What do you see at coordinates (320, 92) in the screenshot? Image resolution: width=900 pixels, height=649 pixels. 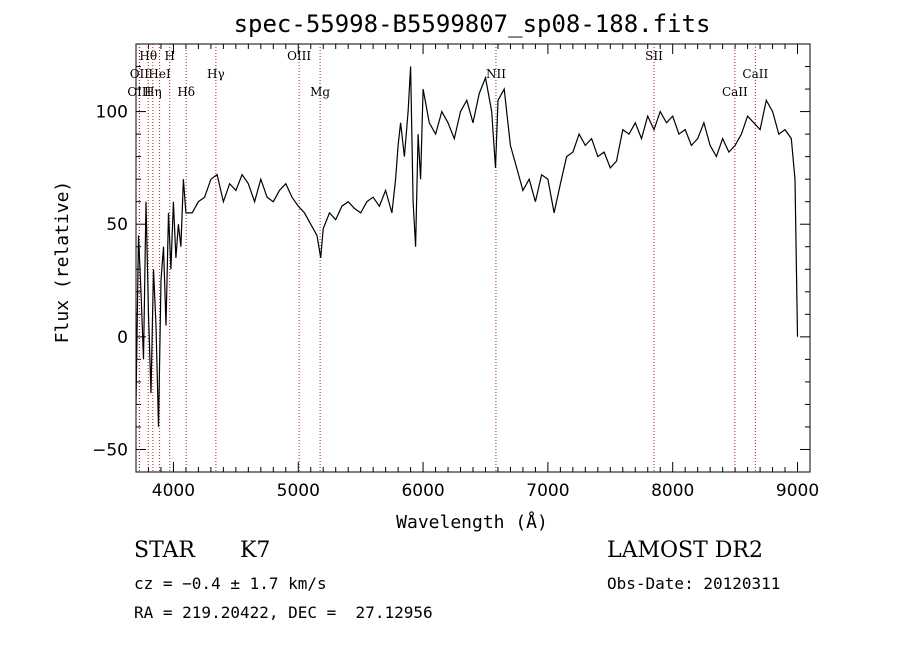 I see `line-marker-label: Mg` at bounding box center [320, 92].